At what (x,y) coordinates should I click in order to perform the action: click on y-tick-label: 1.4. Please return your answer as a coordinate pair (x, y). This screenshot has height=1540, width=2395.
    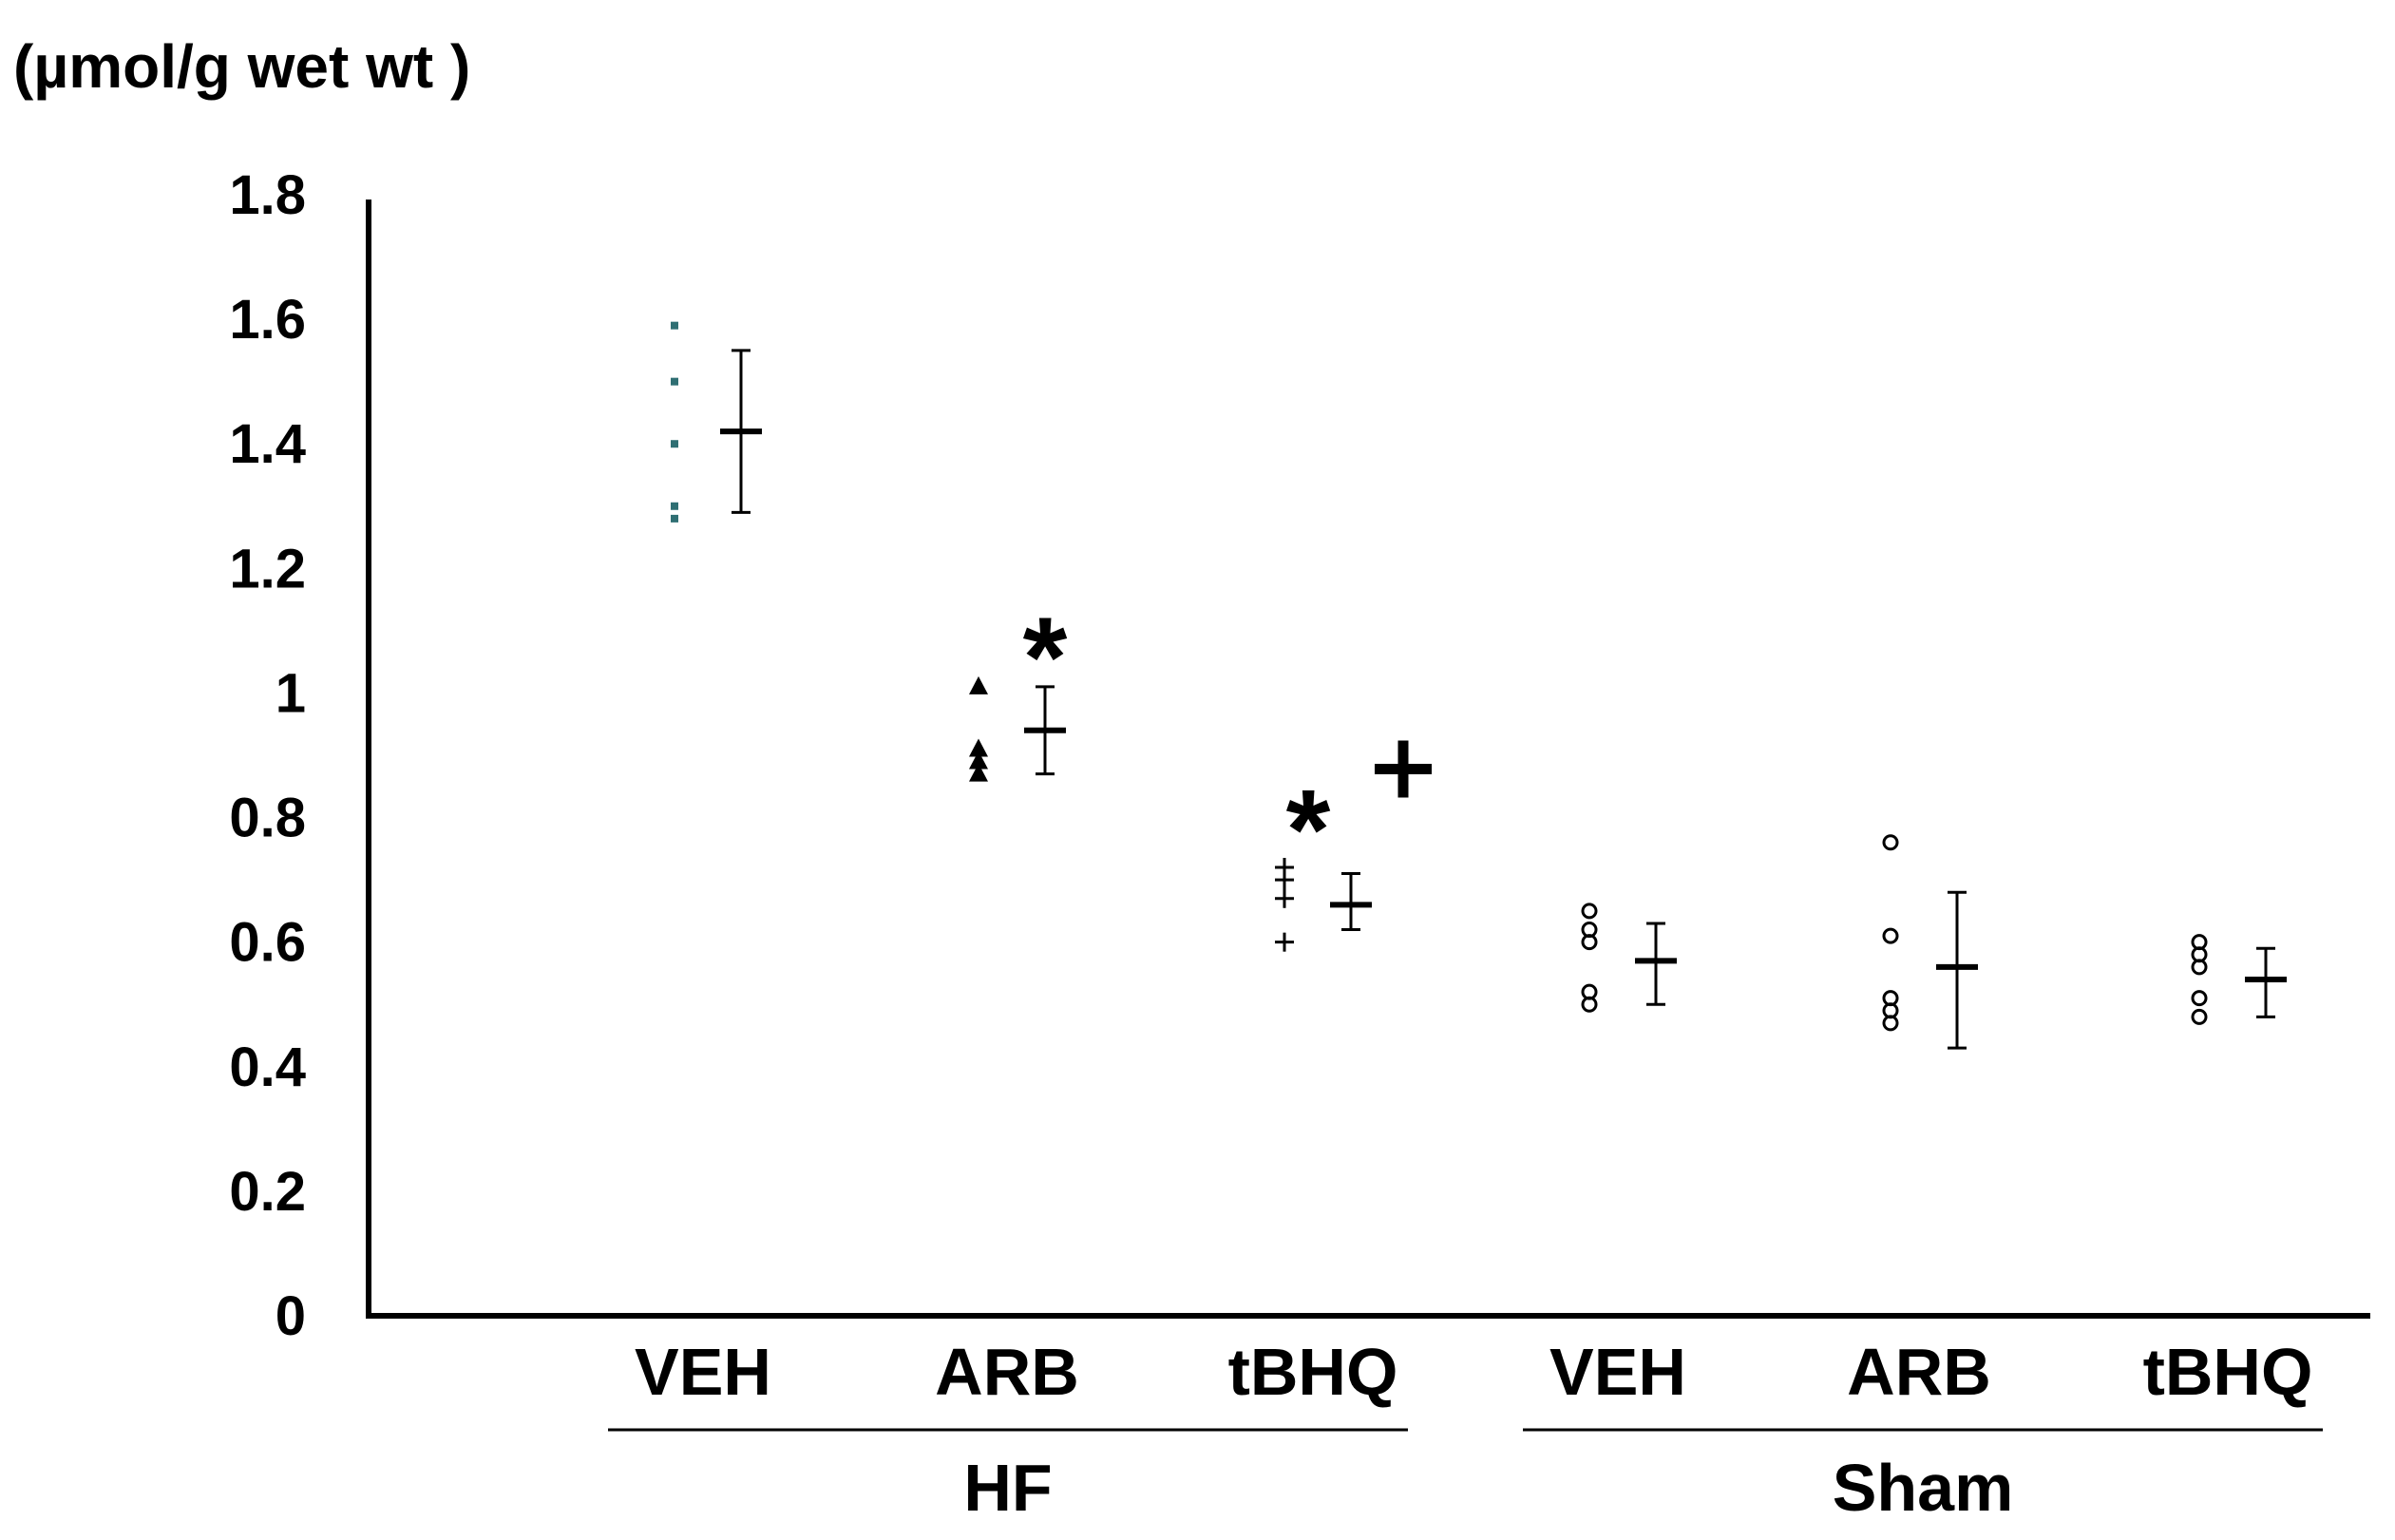
    Looking at the image, I should click on (267, 444).